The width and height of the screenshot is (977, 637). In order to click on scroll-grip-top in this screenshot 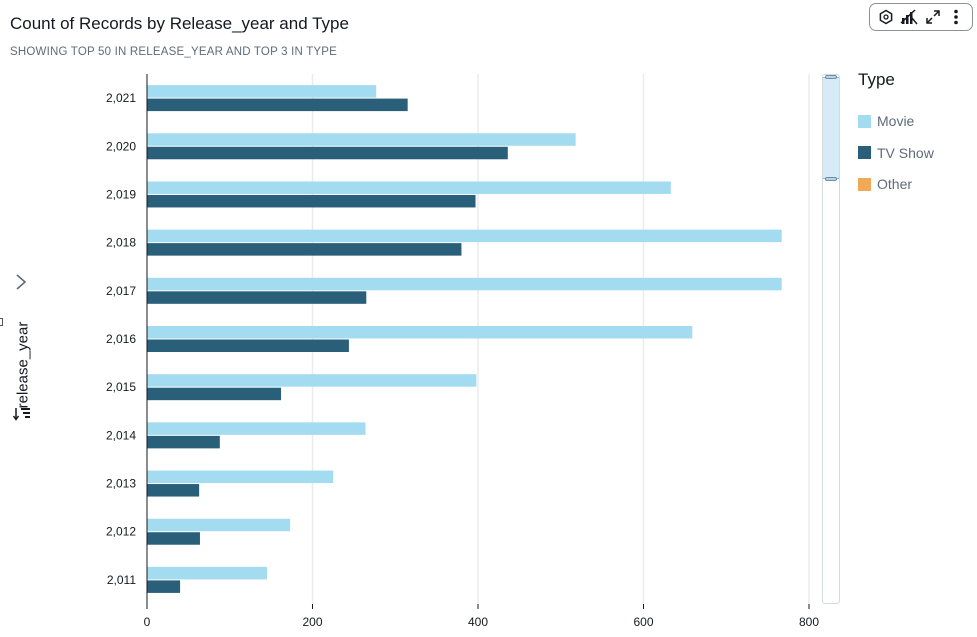, I will do `click(831, 77)`.